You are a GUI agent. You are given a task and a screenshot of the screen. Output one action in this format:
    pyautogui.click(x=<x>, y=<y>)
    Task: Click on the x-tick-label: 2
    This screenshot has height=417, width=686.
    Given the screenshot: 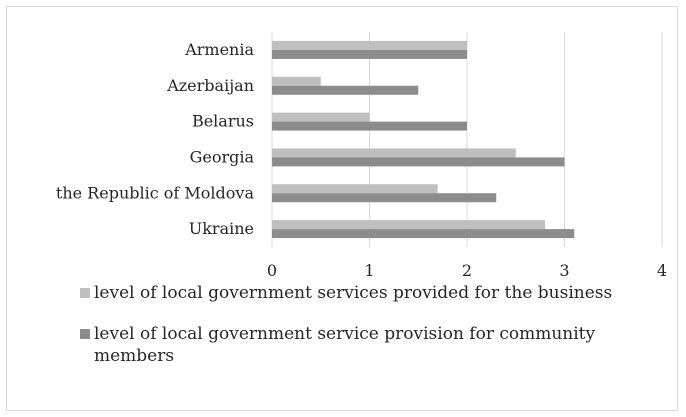 What is the action you would take?
    pyautogui.click(x=467, y=270)
    